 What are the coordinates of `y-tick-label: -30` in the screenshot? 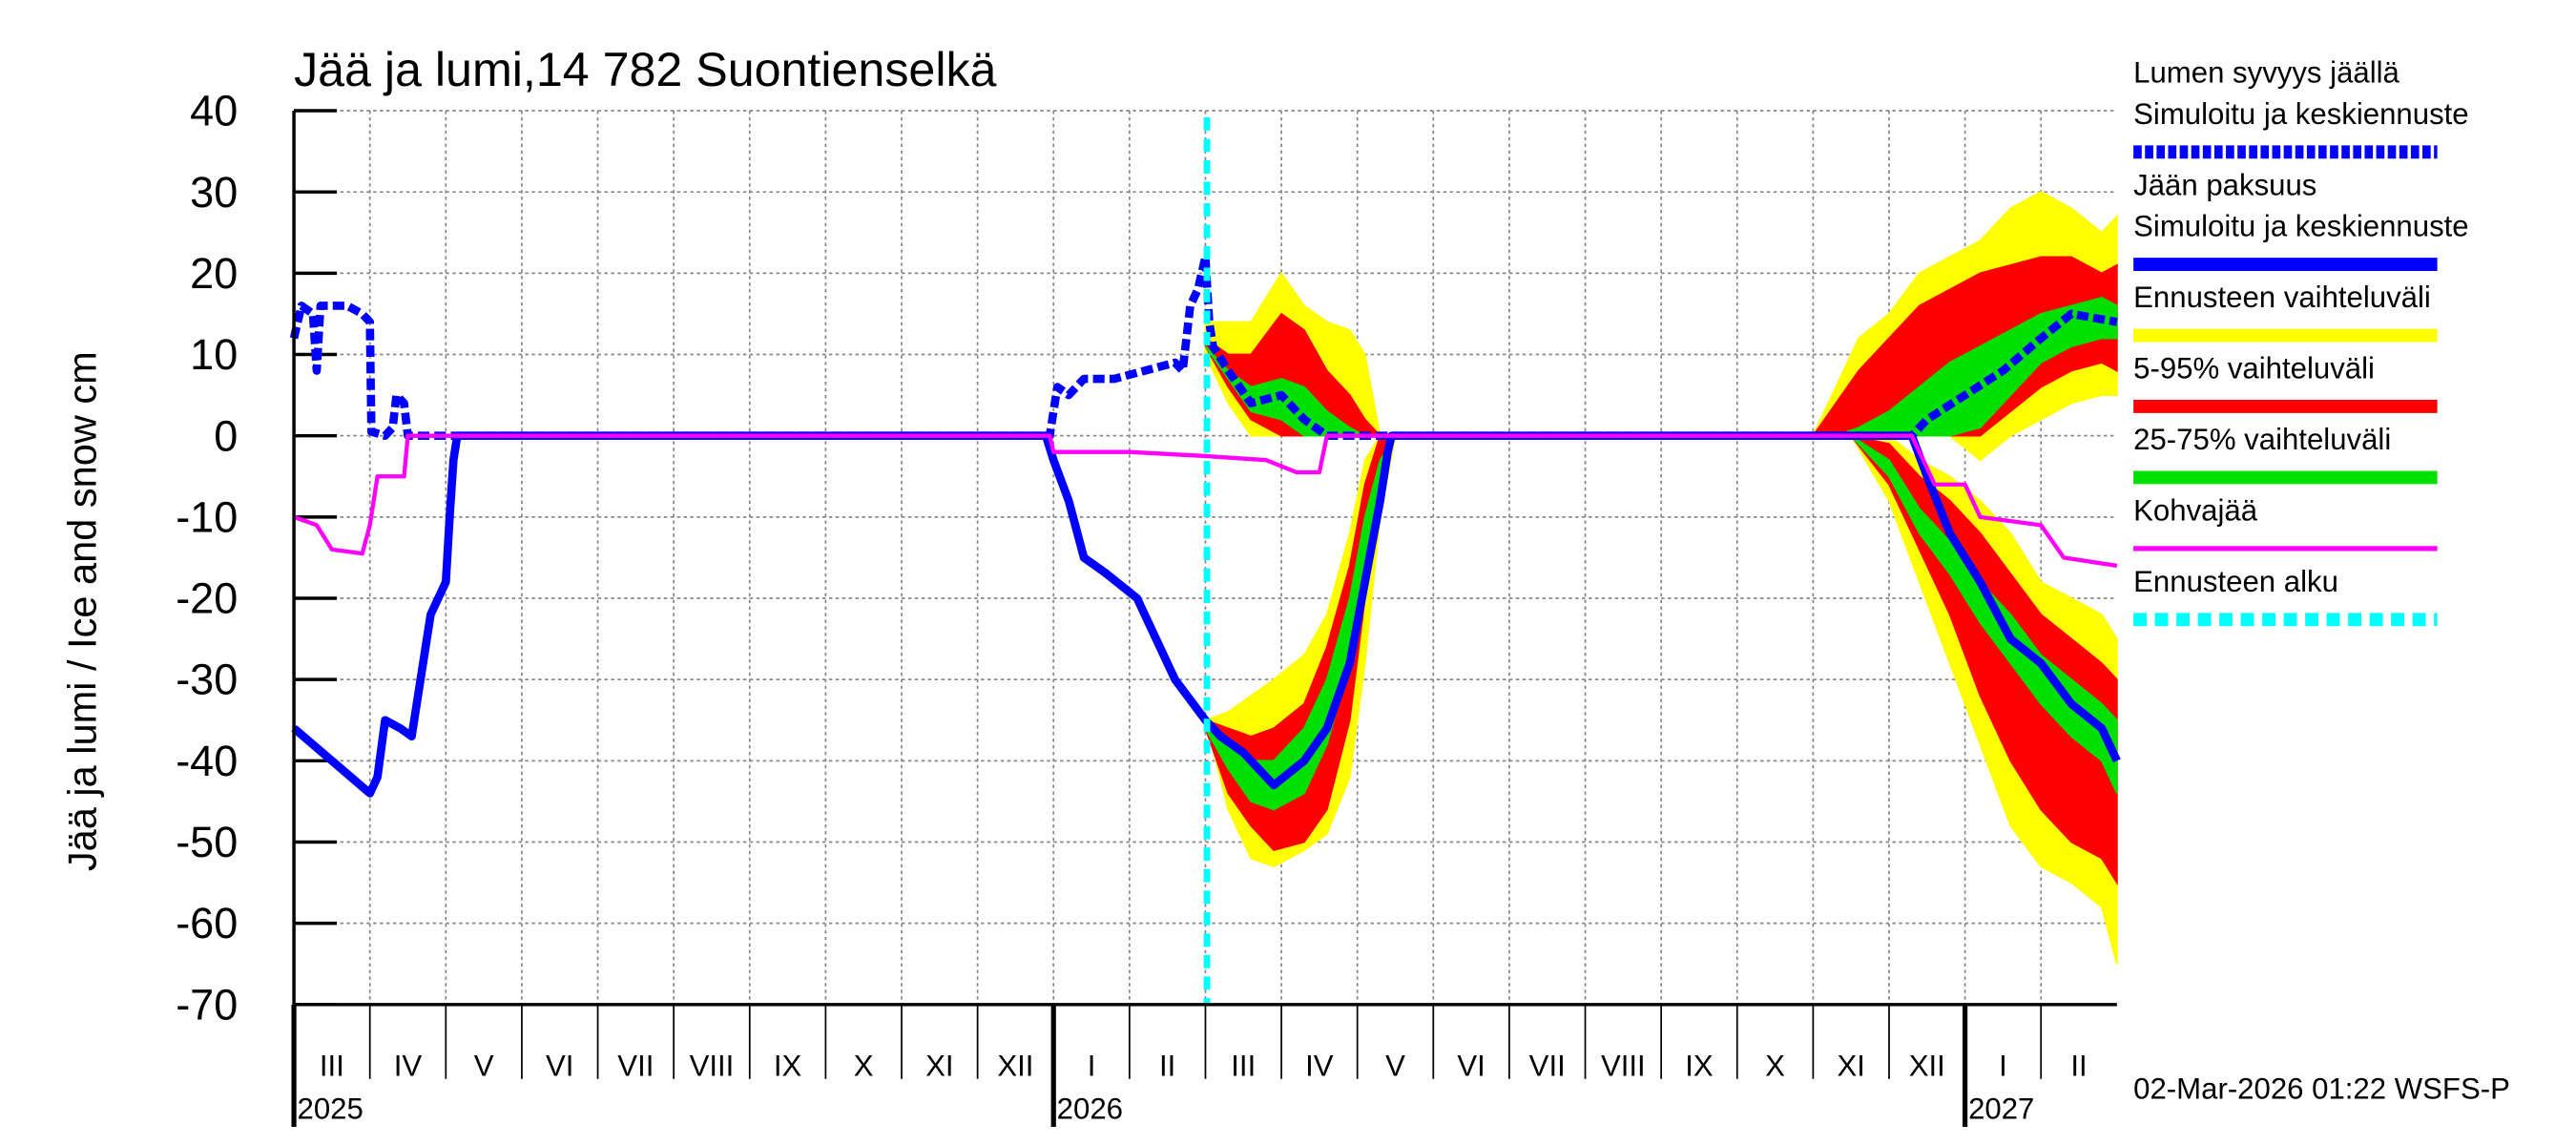 It's located at (207, 680).